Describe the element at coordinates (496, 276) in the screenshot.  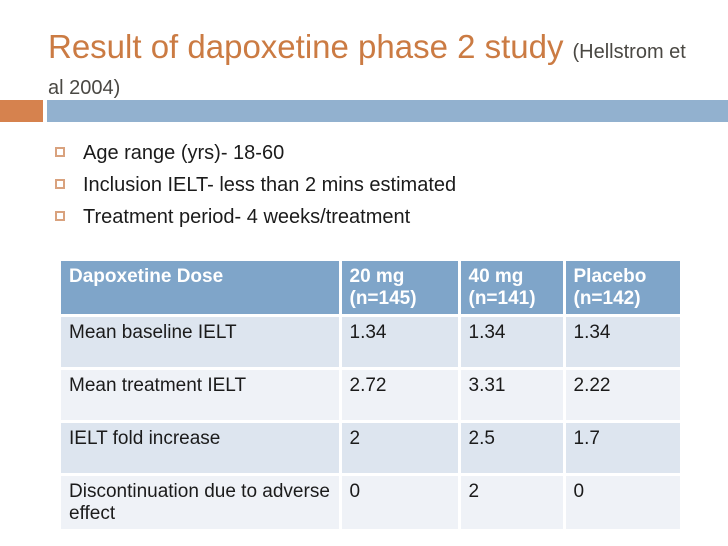
I see `header-line1: 40 mg` at that location.